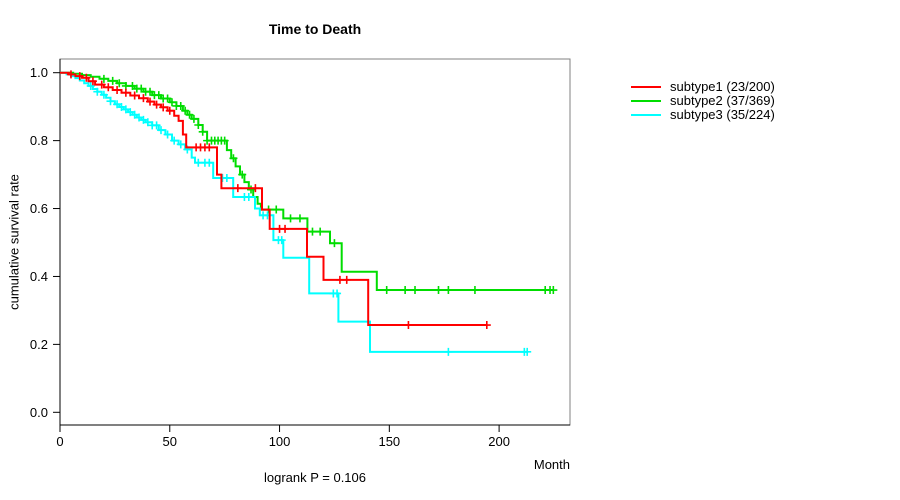 The width and height of the screenshot is (900, 500). Describe the element at coordinates (499, 441) in the screenshot. I see `x-tick-label: 200` at that location.